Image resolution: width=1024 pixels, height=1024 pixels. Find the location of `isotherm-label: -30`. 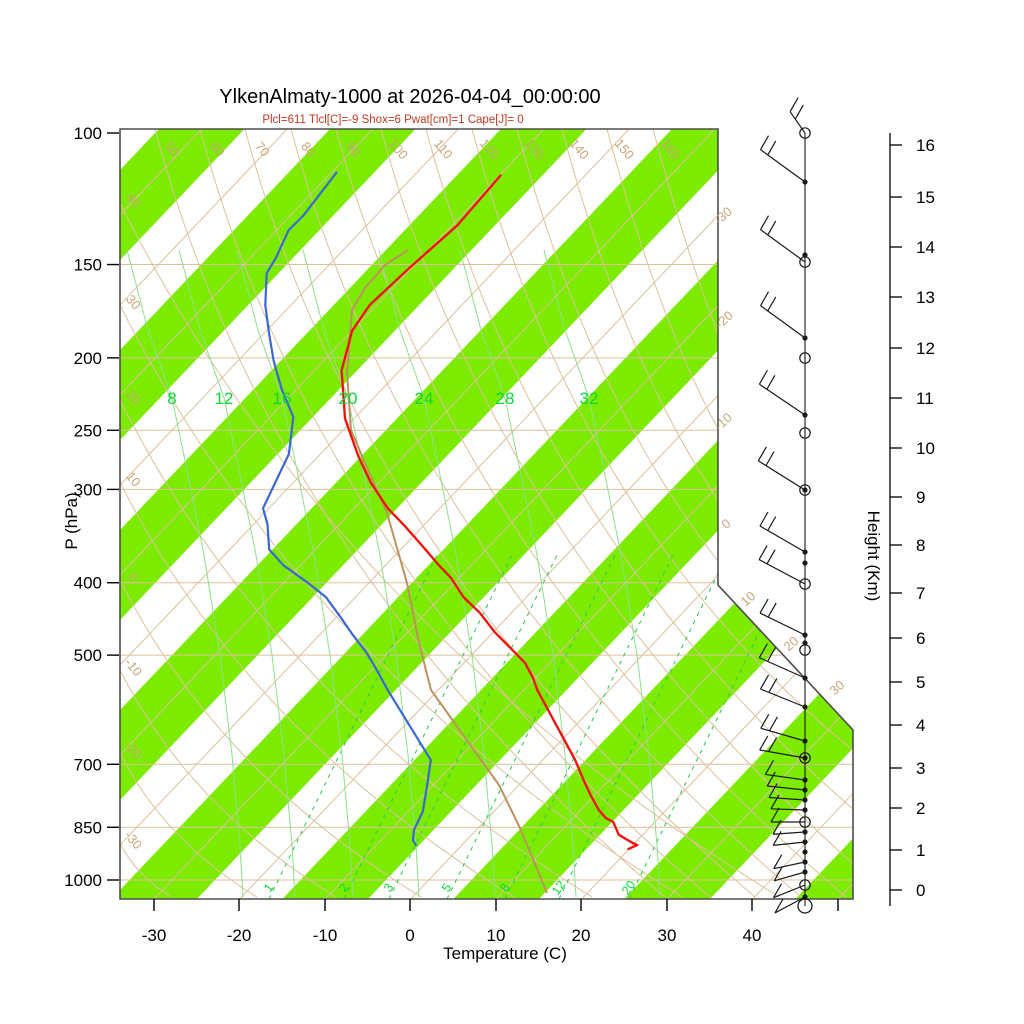

isotherm-label: -30 is located at coordinates (723, 216).